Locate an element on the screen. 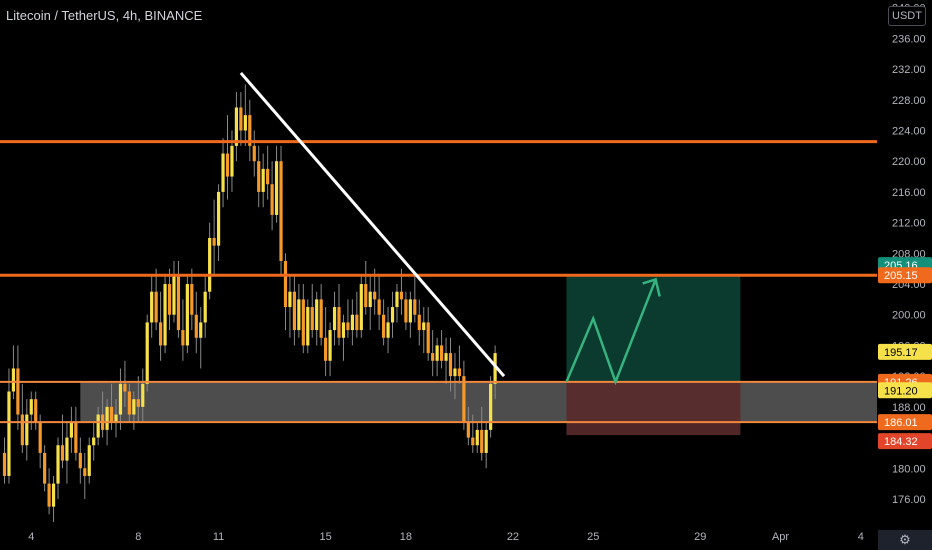  target-zone is located at coordinates (653, 328).